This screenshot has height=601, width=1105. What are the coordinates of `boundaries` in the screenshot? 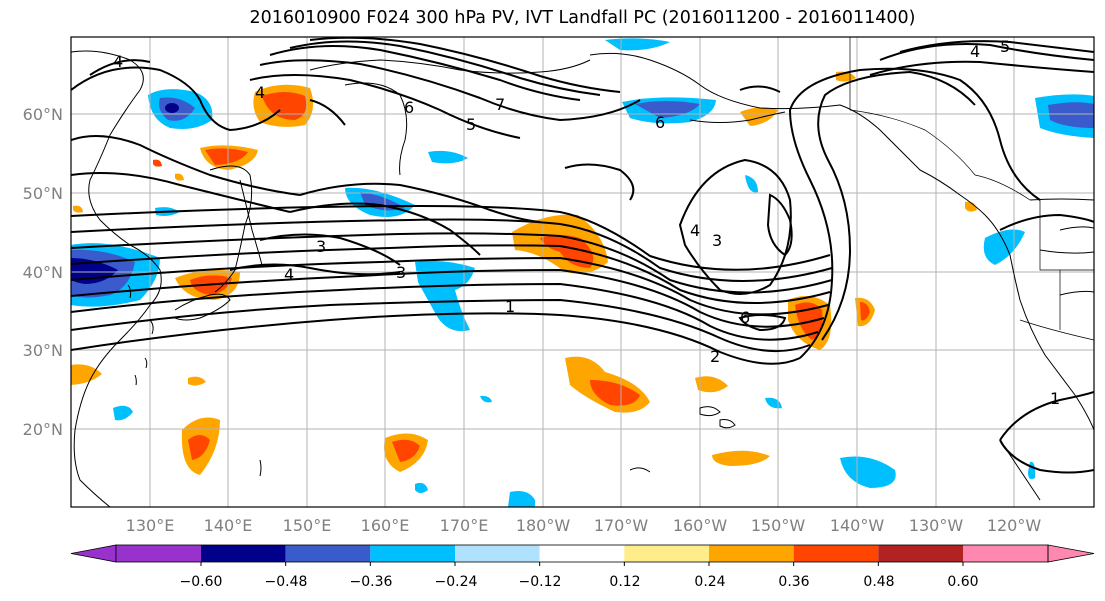 It's located at (971, 189).